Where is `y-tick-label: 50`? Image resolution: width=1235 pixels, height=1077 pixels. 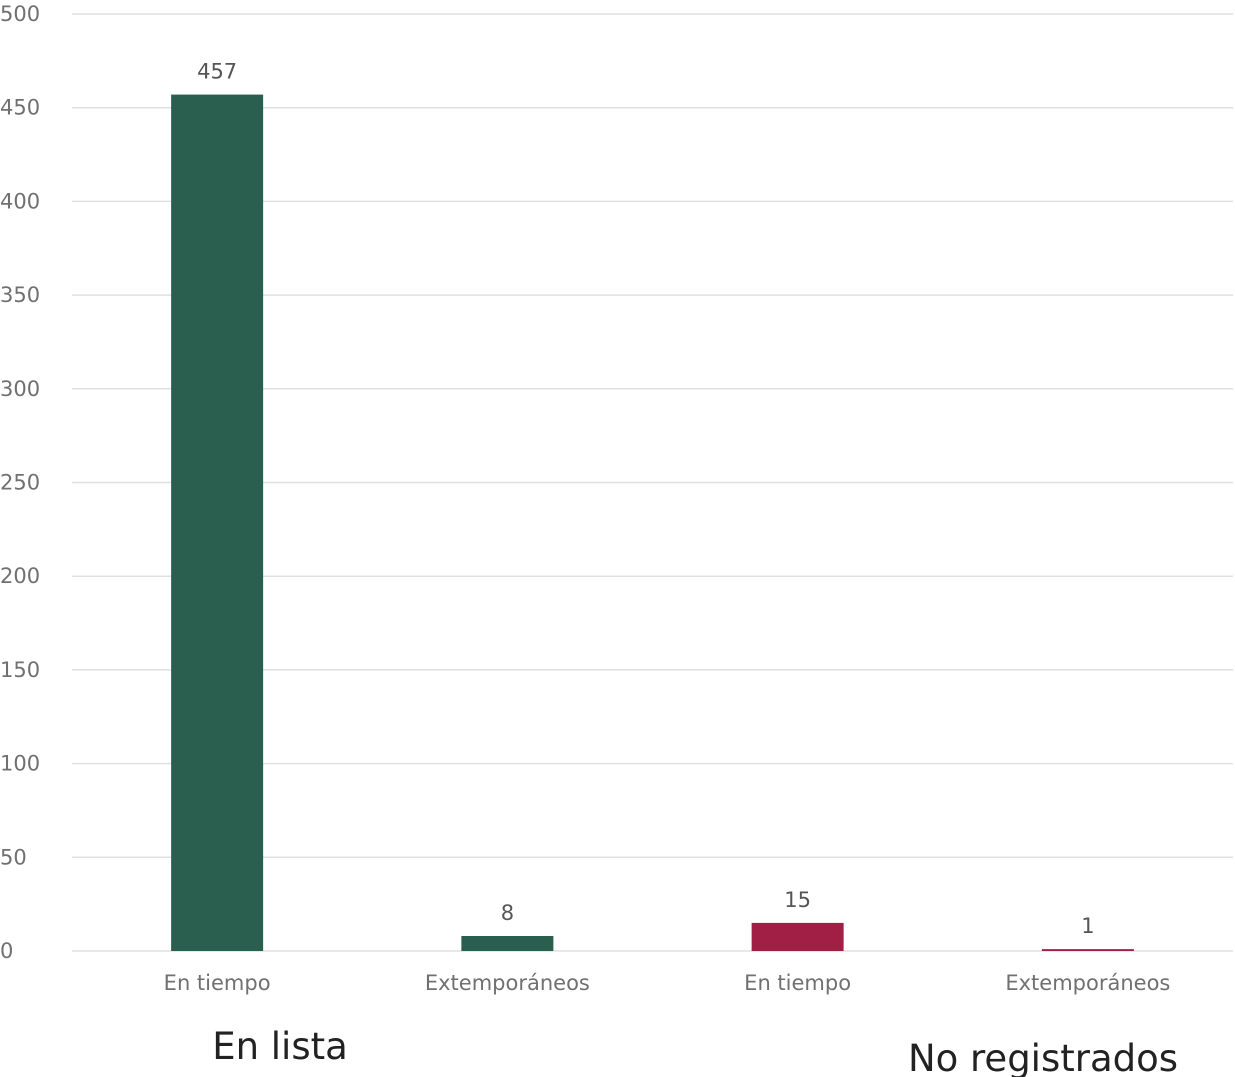 y-tick-label: 50 is located at coordinates (13, 857).